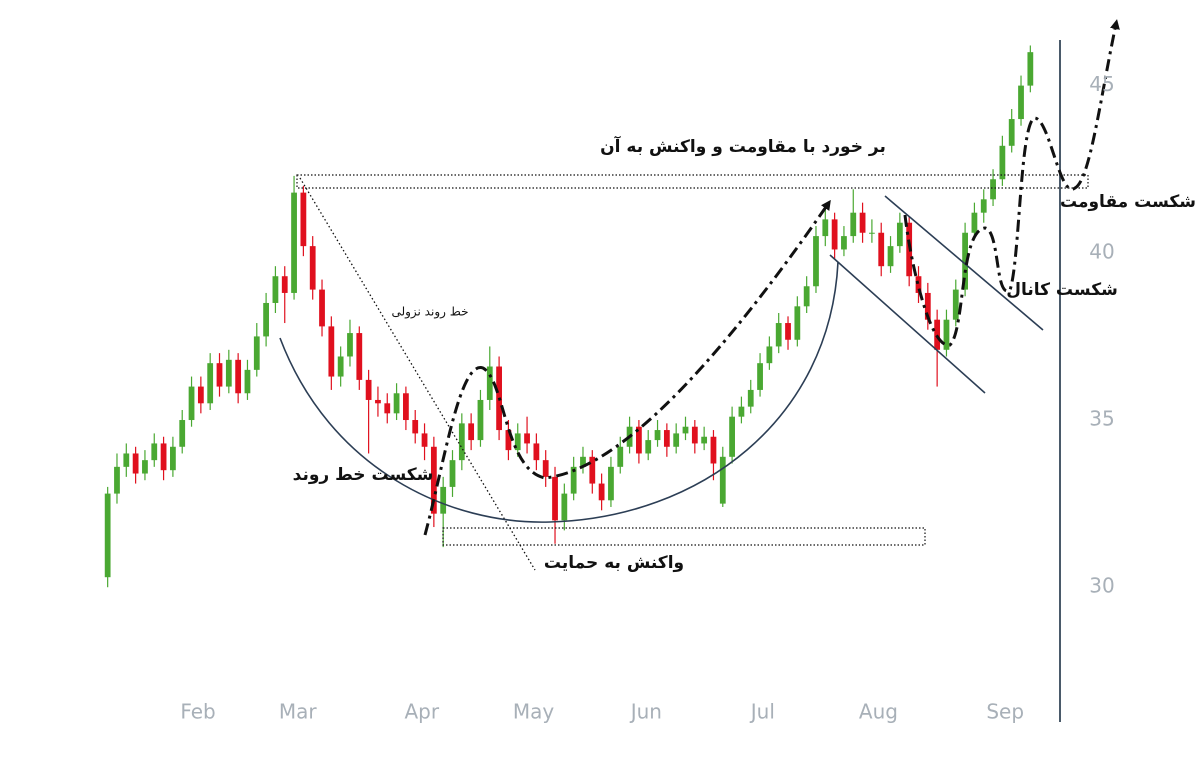 The height and width of the screenshot is (762, 1200). I want to click on x-tick-label: Jun, so click(645, 712).